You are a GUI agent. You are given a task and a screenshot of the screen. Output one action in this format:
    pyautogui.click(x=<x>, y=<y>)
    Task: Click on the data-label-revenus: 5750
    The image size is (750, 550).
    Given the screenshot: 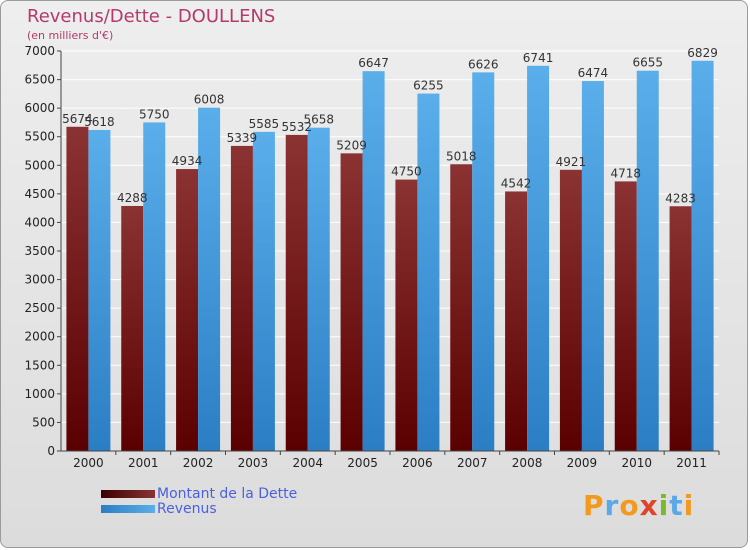 What is the action you would take?
    pyautogui.click(x=154, y=114)
    